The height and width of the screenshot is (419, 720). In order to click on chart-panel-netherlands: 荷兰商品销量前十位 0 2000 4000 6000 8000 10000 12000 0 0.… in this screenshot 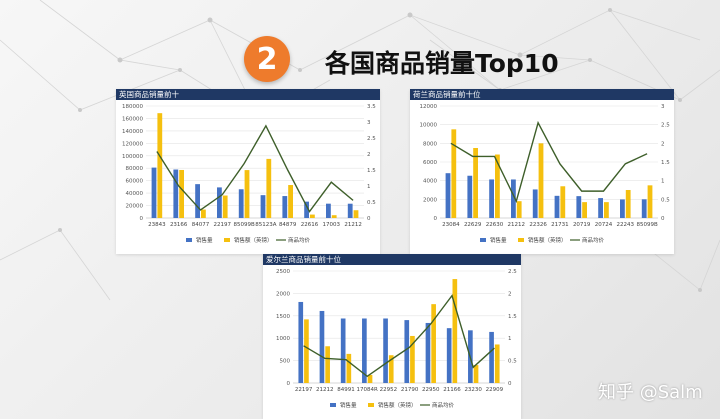, I will do `click(542, 171)`.